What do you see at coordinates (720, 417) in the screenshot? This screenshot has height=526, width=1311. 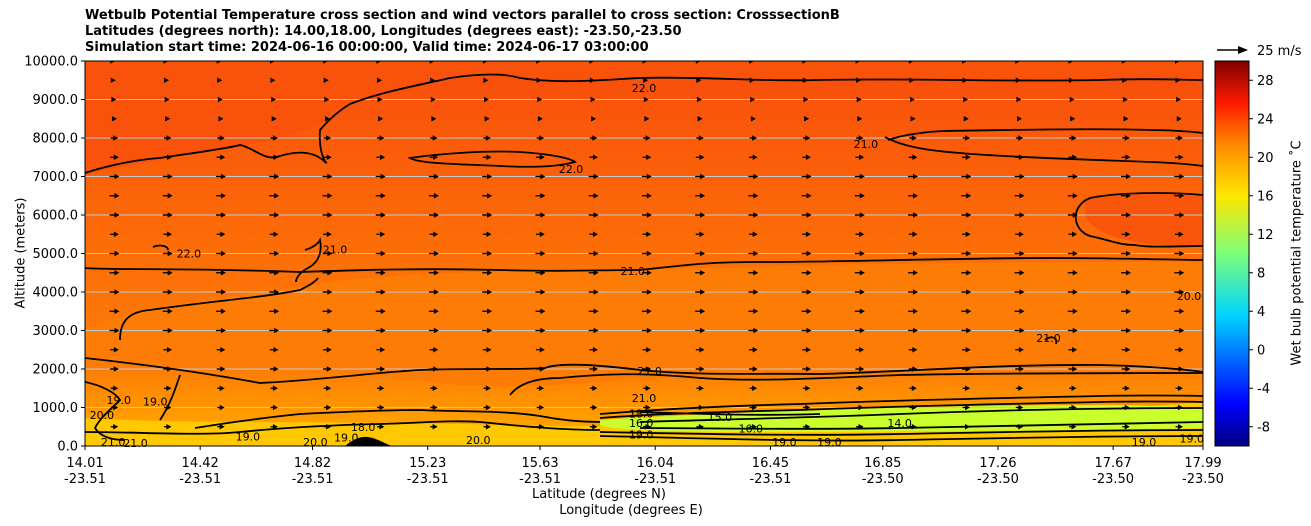 I see `contour-label: 15.0` at bounding box center [720, 417].